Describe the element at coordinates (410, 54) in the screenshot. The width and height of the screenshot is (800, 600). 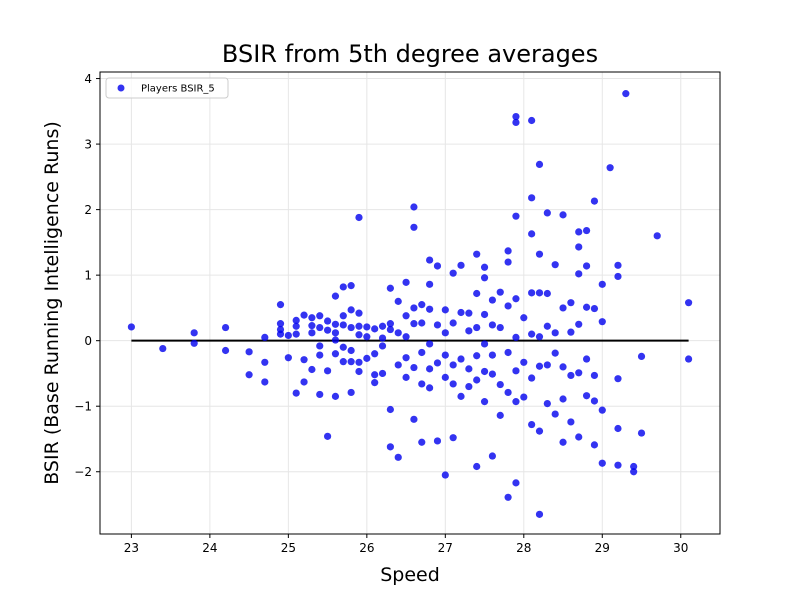
I see `chart-title: BSIR from 5th degree averages` at that location.